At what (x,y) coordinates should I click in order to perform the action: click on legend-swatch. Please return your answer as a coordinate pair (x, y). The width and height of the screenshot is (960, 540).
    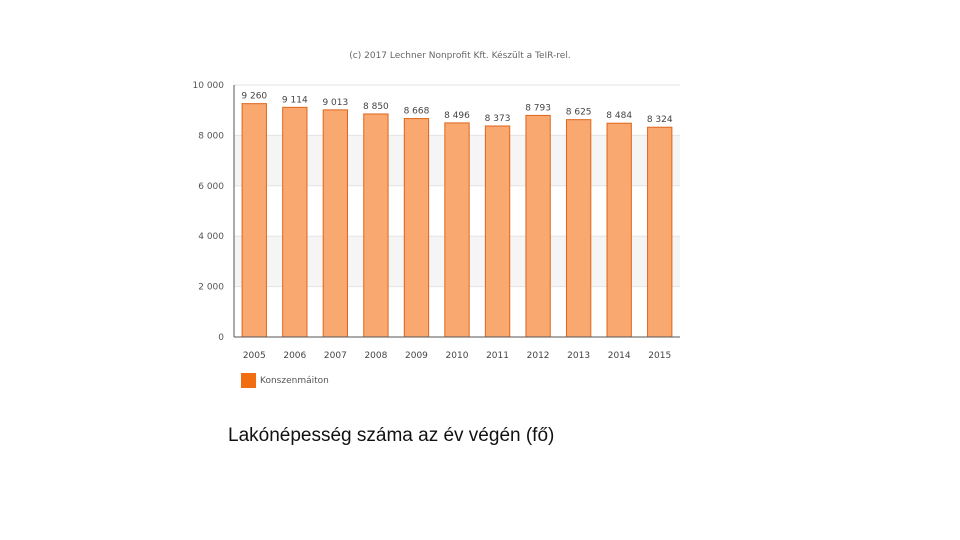
    Looking at the image, I should click on (248, 380).